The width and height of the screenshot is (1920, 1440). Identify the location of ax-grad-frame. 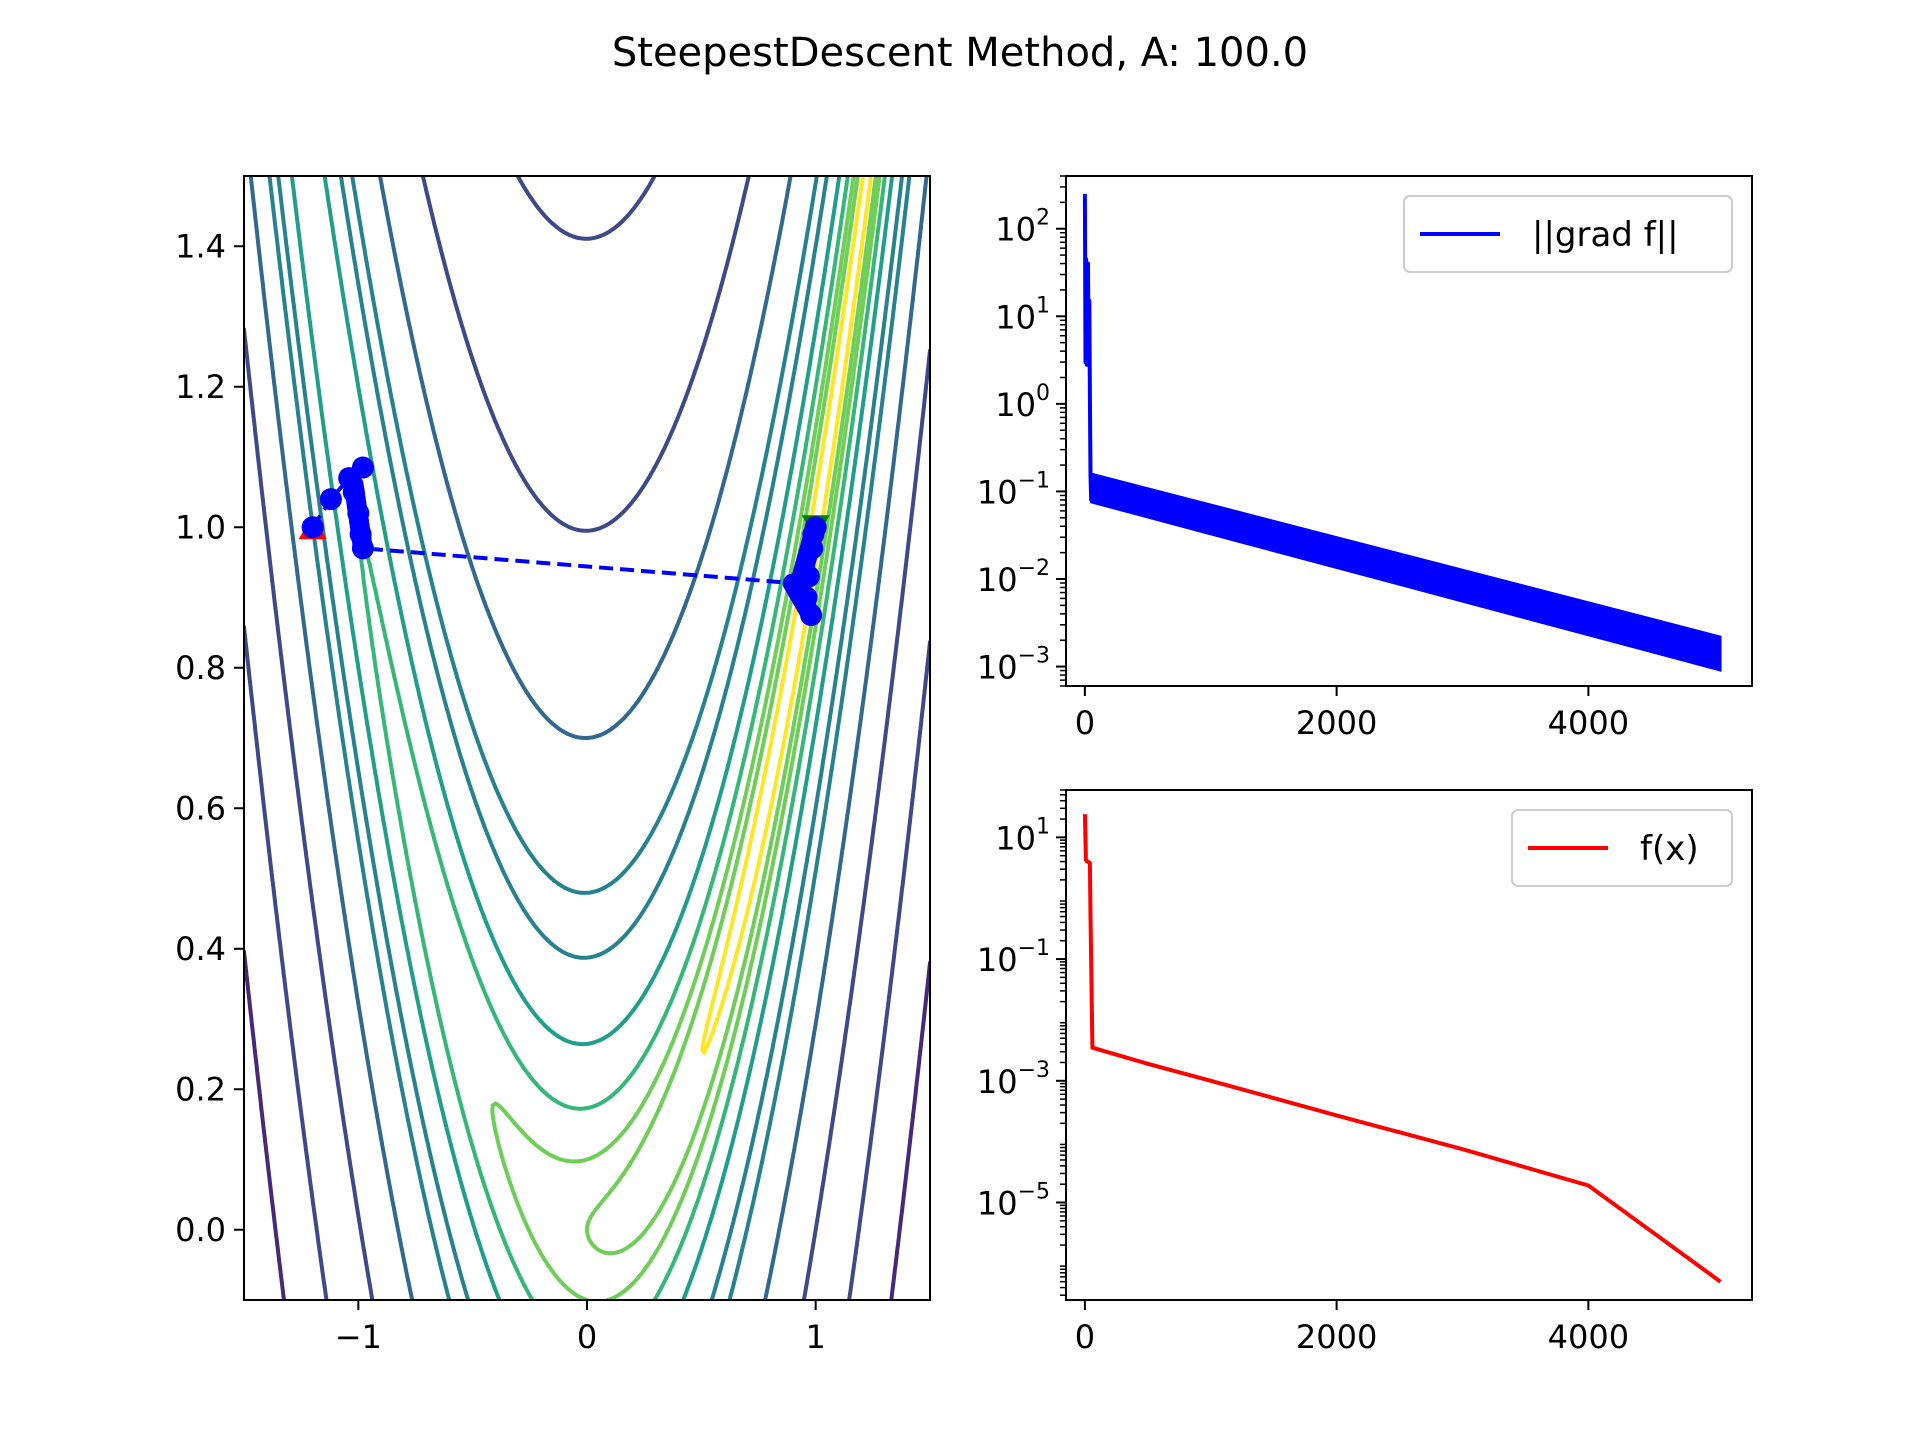
(1409, 431).